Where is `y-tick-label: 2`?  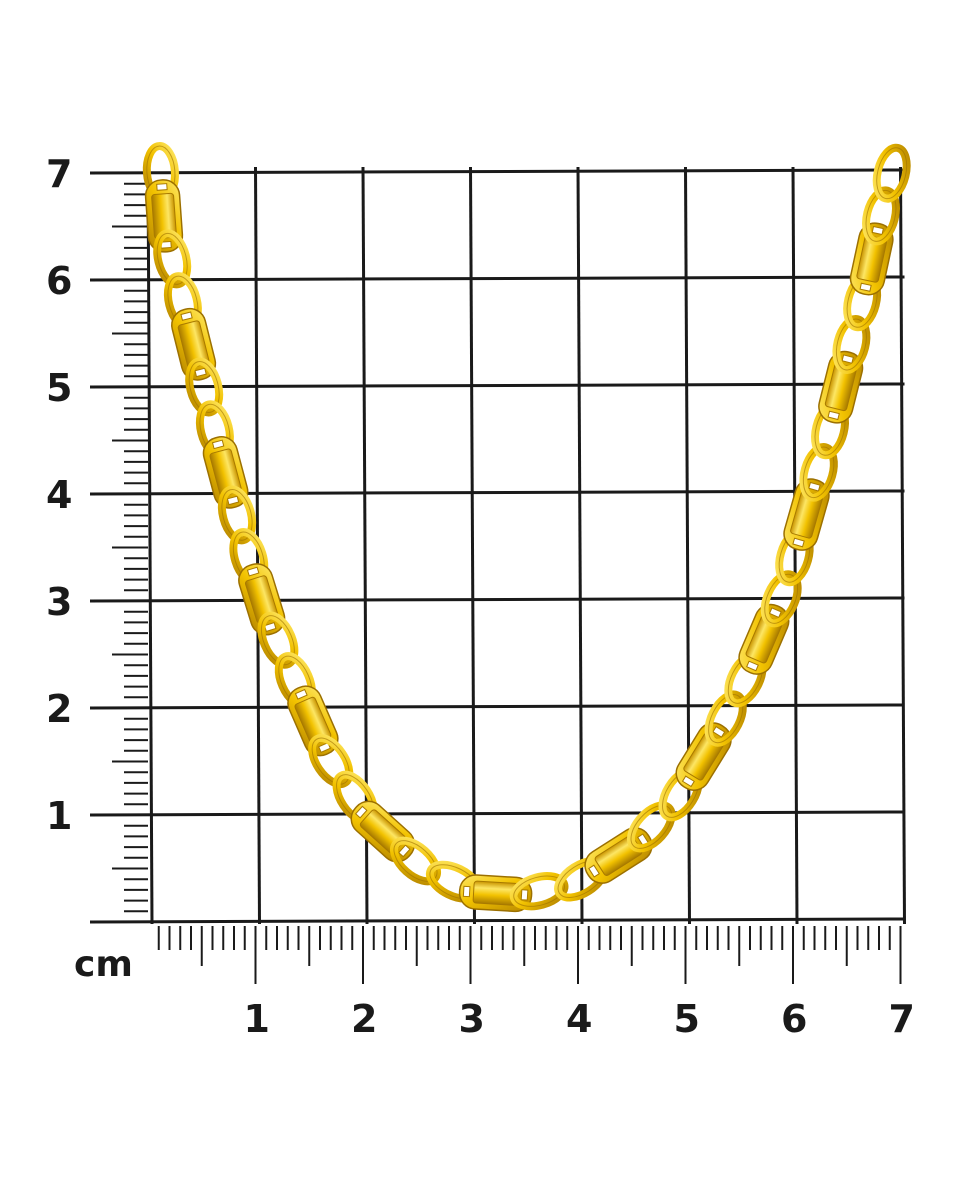
y-tick-label: 2 is located at coordinates (59, 709).